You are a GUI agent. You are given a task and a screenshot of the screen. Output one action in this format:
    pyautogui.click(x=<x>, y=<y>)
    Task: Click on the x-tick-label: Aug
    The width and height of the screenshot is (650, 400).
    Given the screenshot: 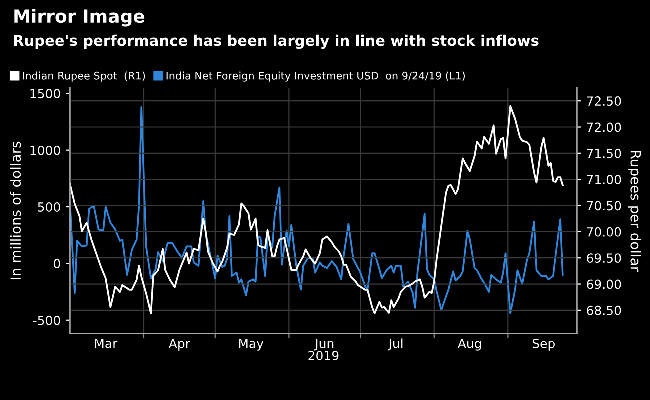 What is the action you would take?
    pyautogui.click(x=470, y=345)
    